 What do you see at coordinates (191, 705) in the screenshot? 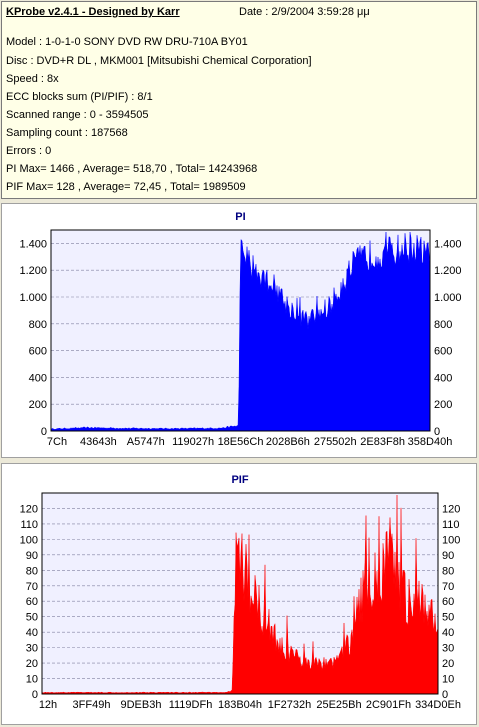
I see `x-tick-label: 1119DFh` at bounding box center [191, 705].